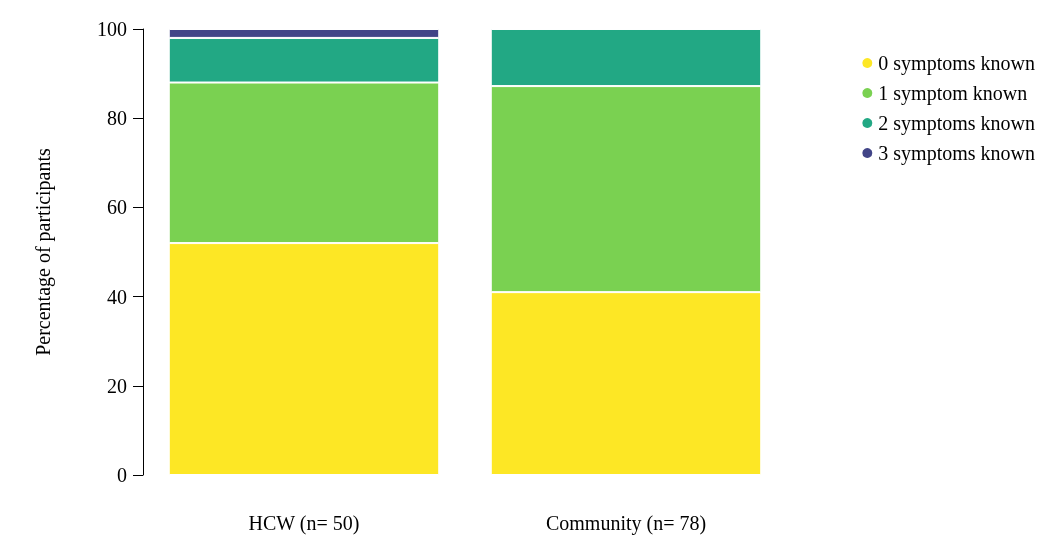 The image size is (1056, 550). Describe the element at coordinates (122, 475) in the screenshot. I see `y-tick-label: 0` at that location.